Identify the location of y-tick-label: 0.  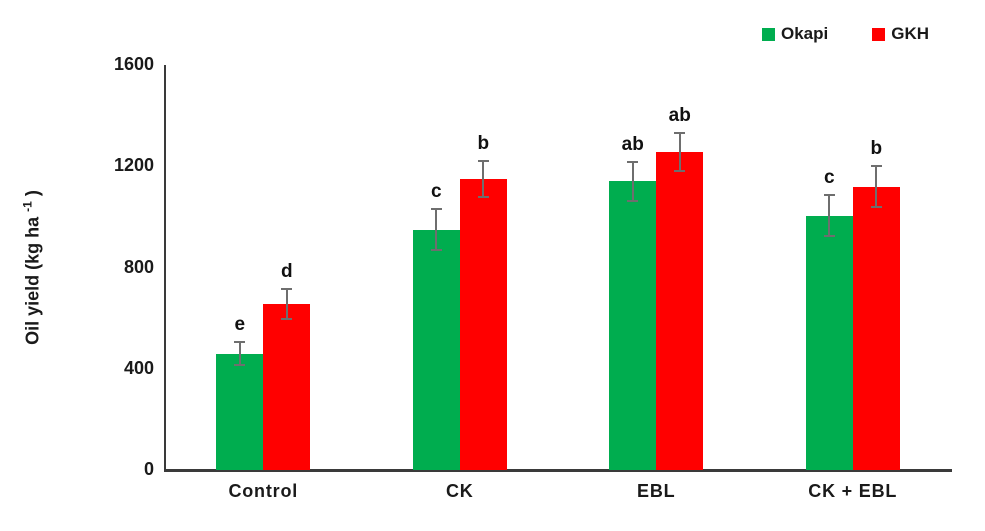
(148, 469).